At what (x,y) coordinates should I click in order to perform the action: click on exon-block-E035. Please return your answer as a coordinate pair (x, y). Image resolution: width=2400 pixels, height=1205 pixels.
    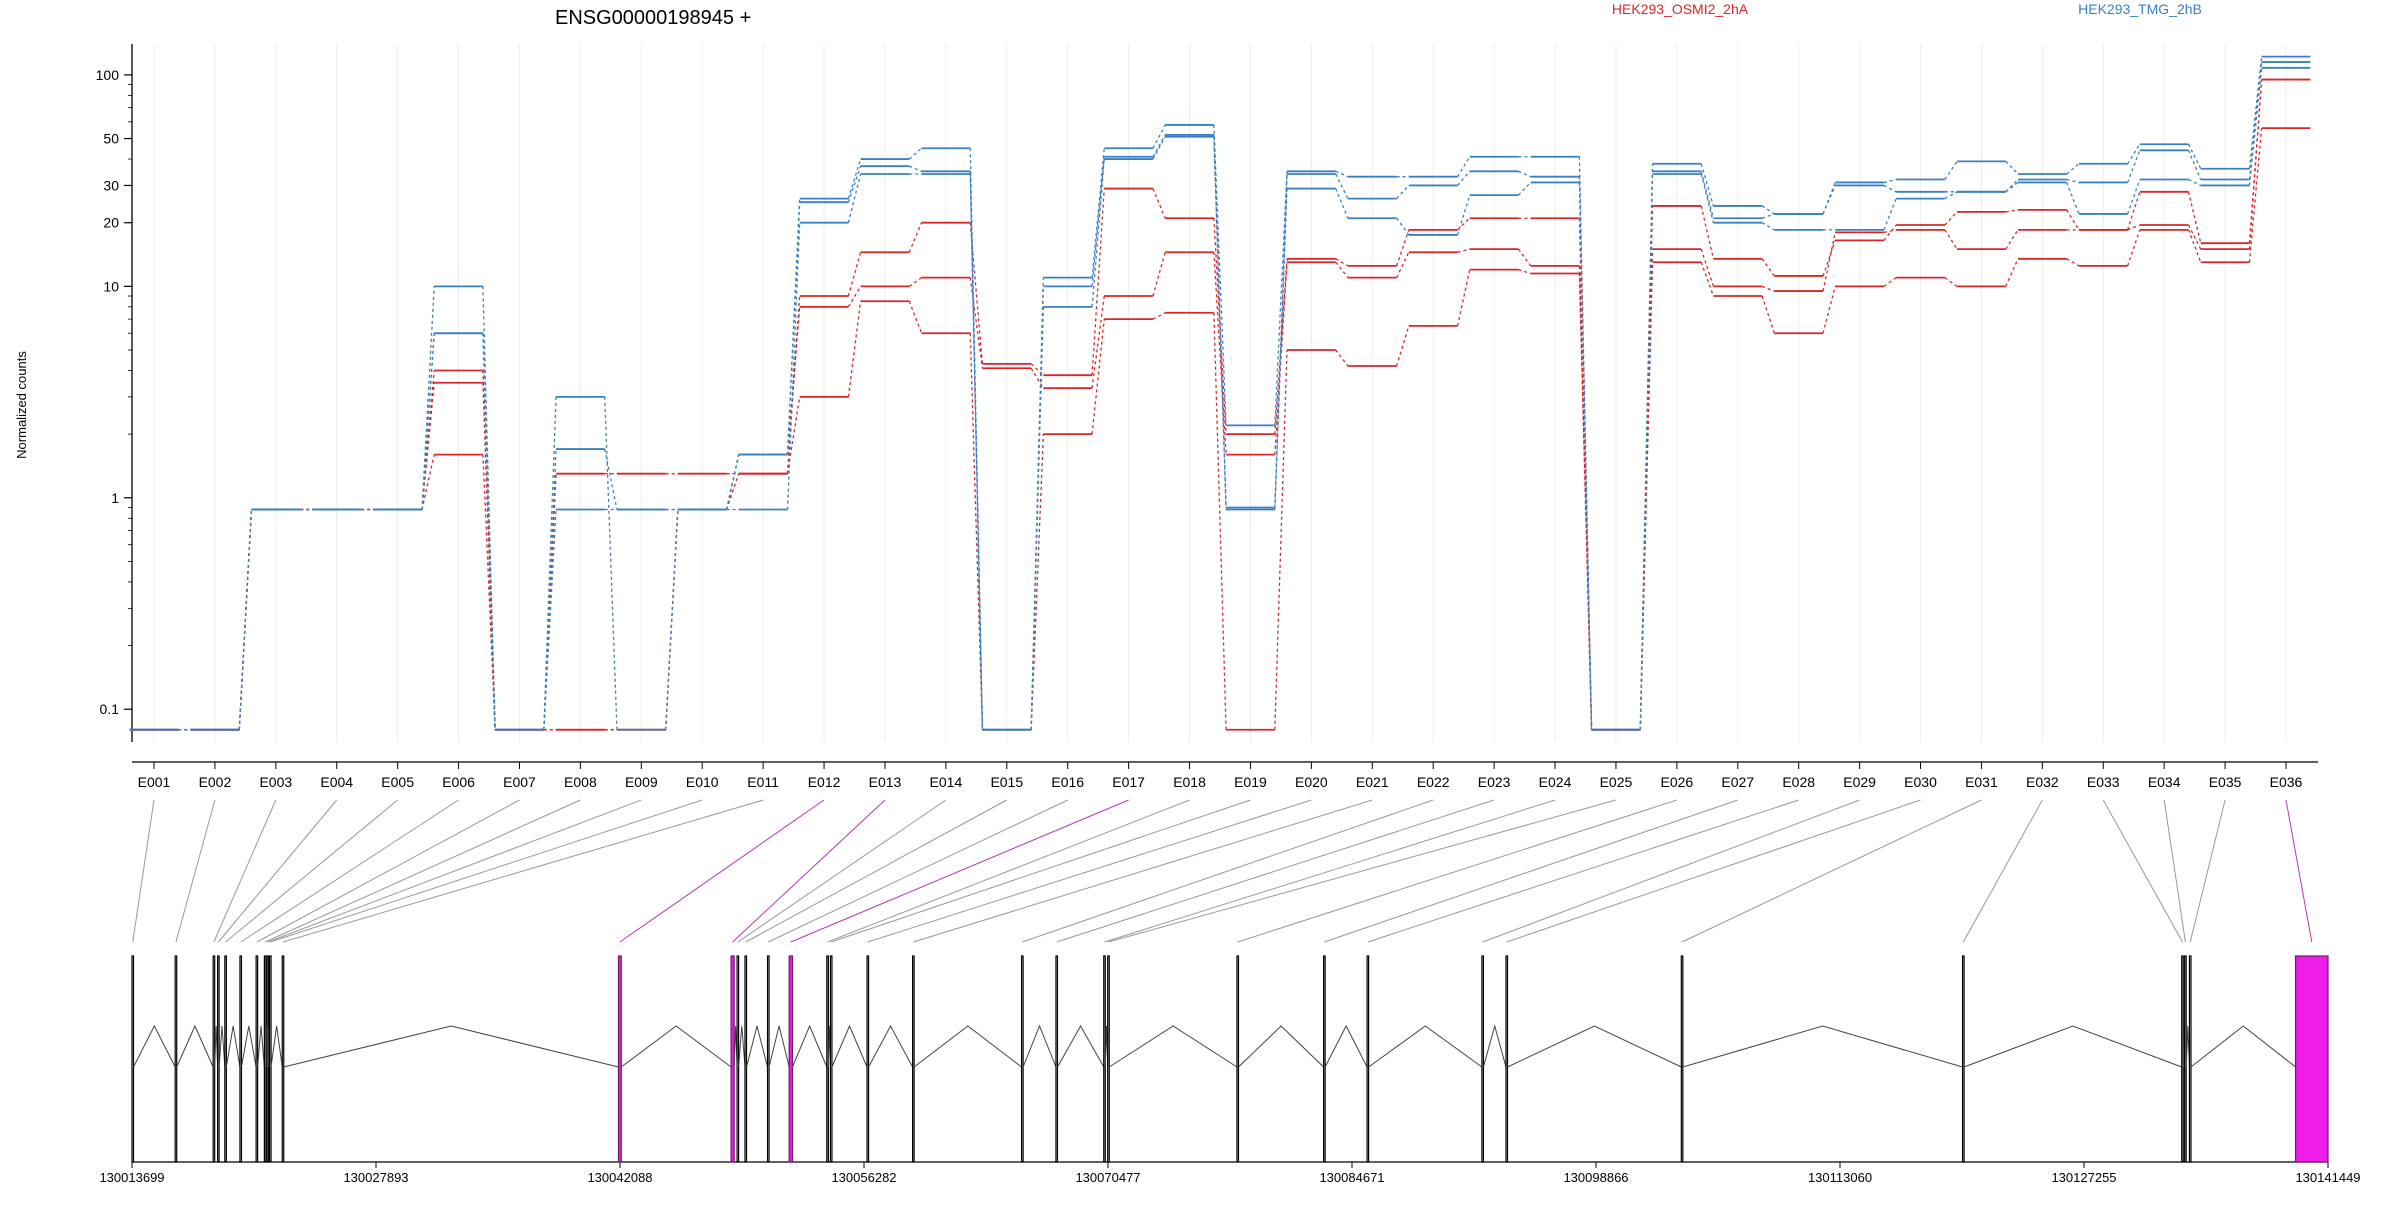
    Looking at the image, I should click on (2190, 1059).